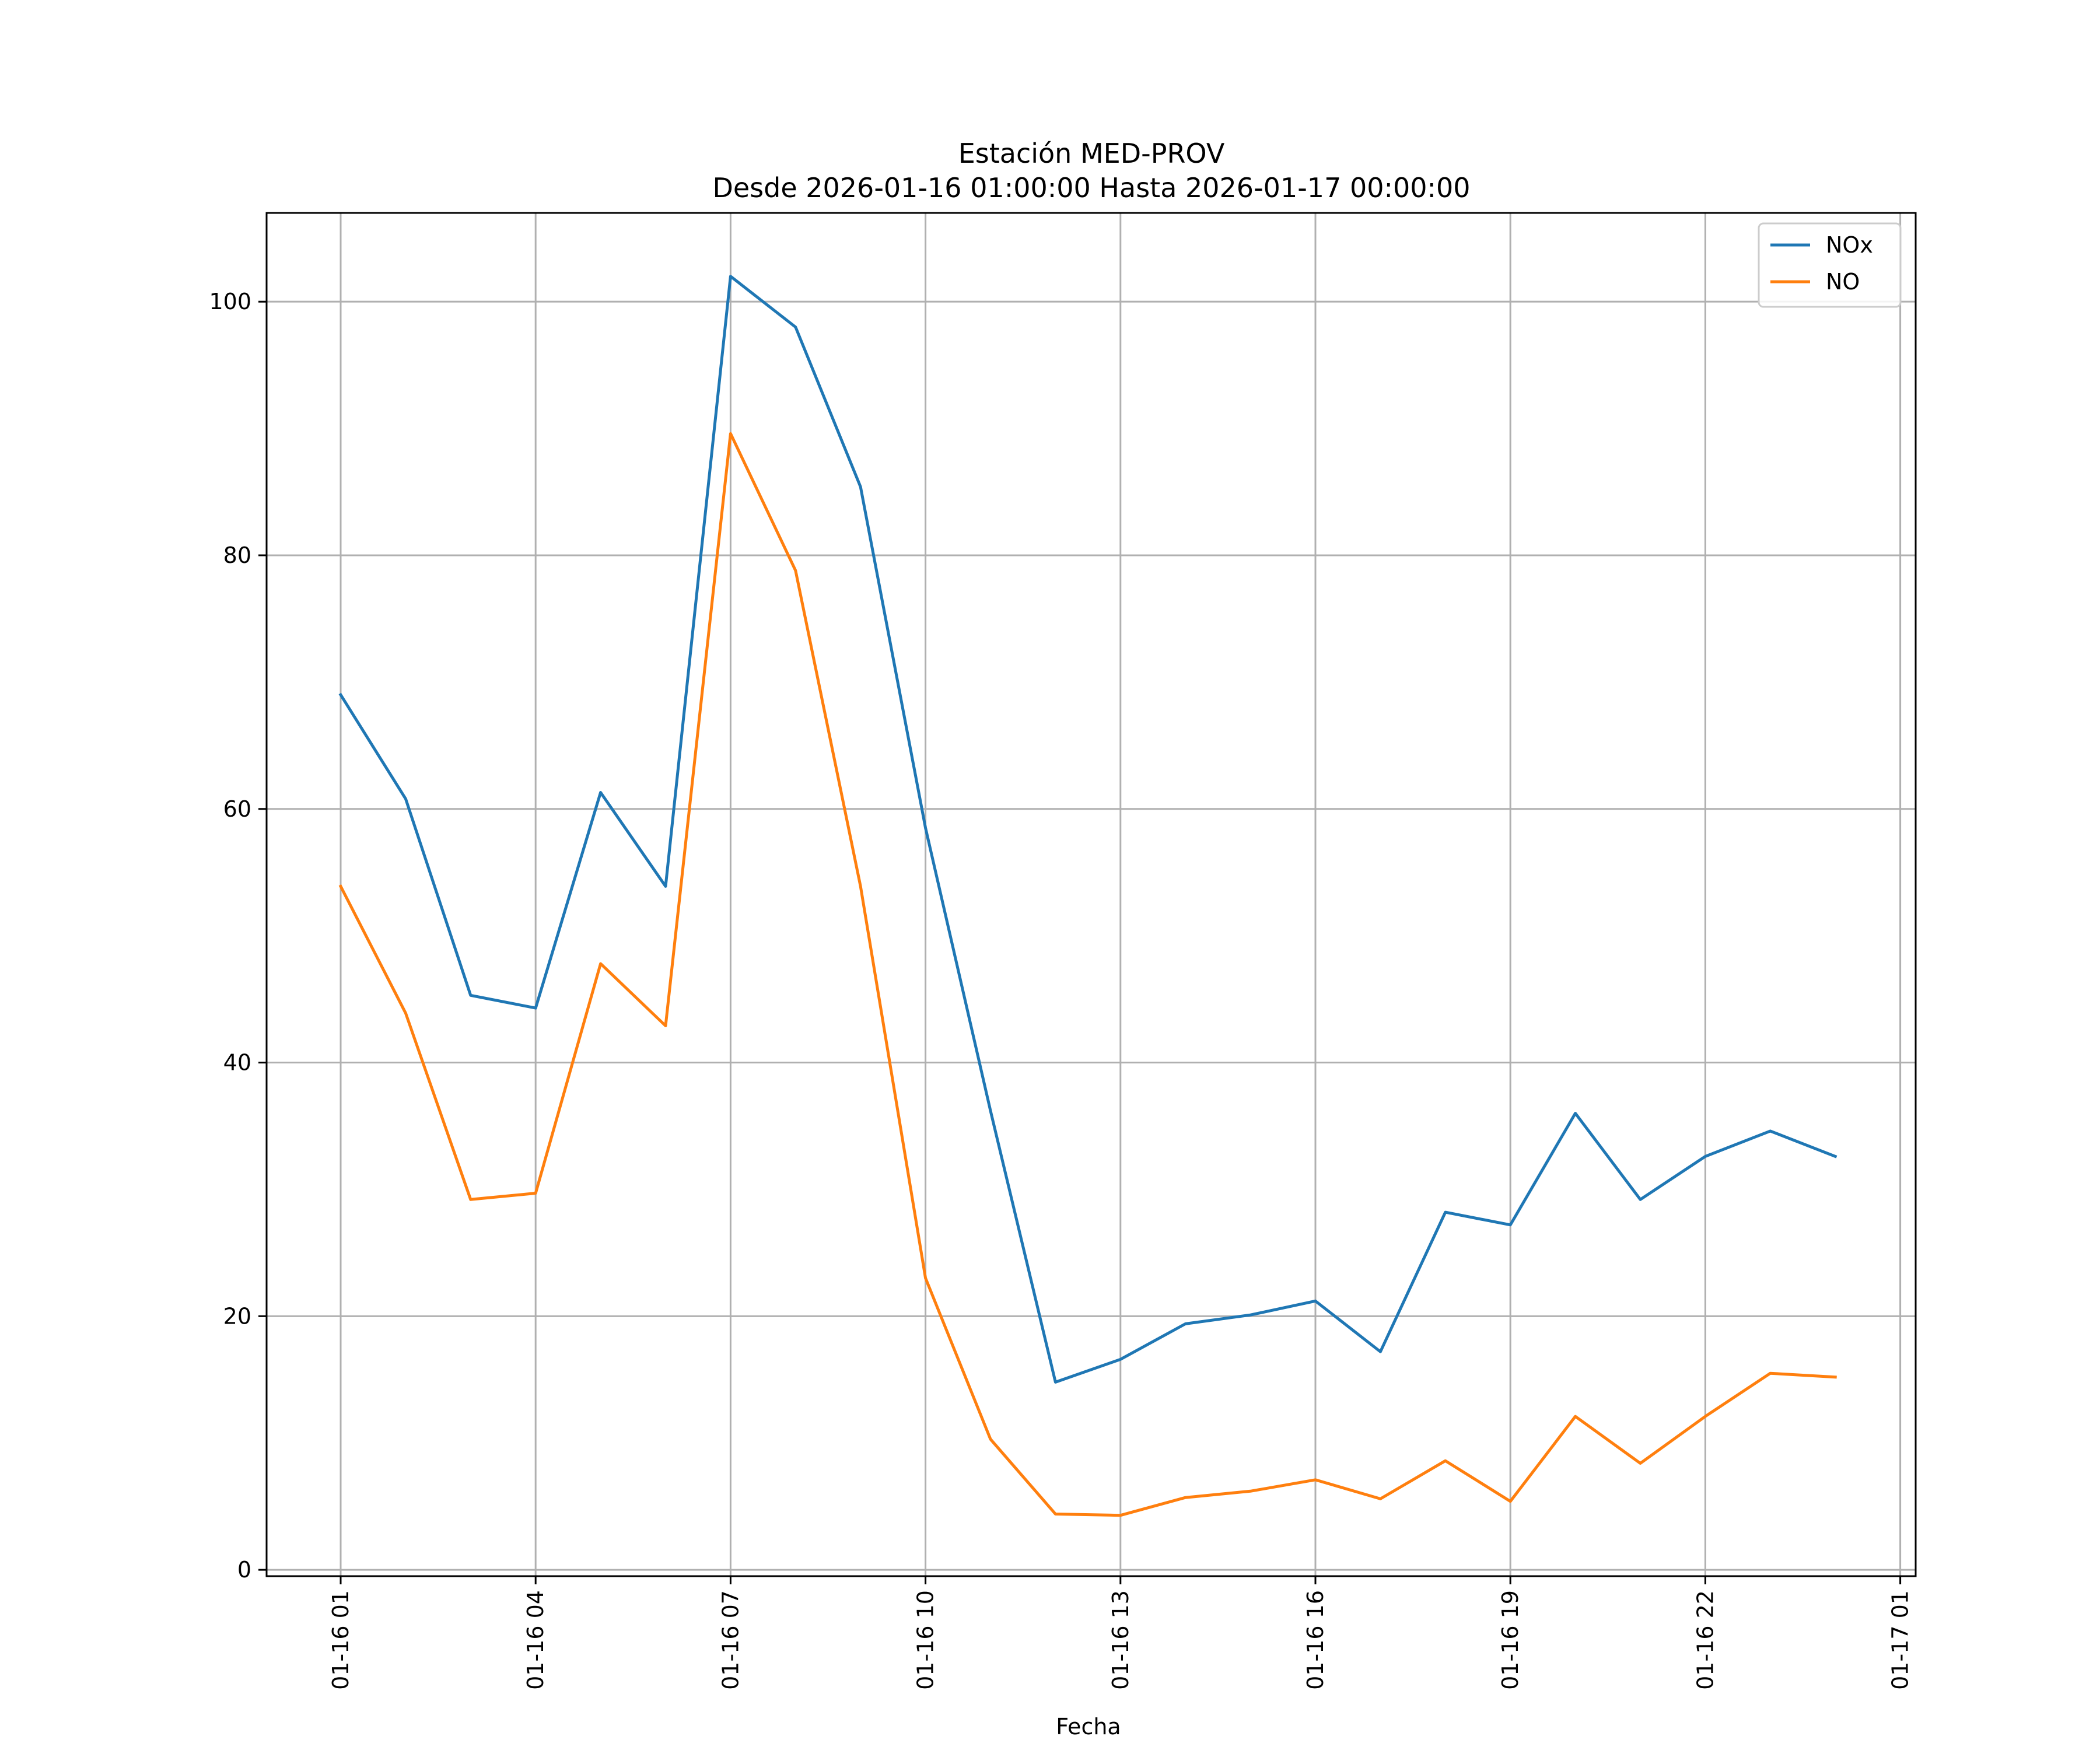 This screenshot has width=2100, height=1750. I want to click on x-tick-label: 01-16 13, so click(1120, 1640).